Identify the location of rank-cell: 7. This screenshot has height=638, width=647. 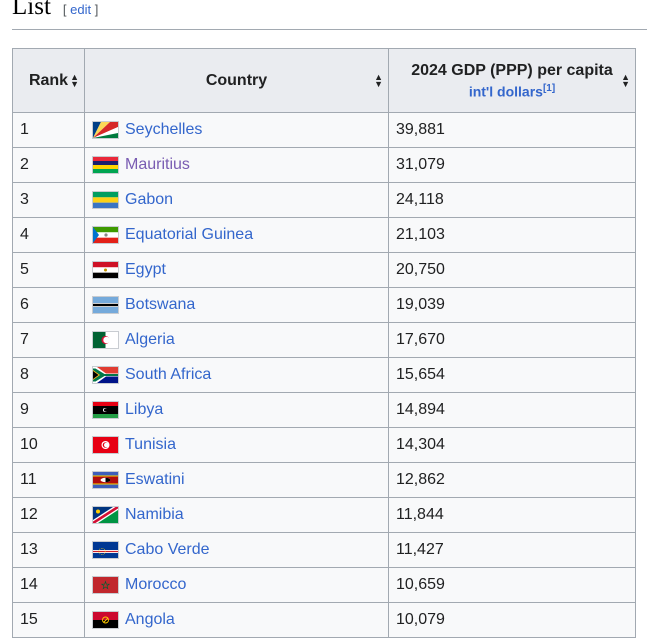
(49, 340).